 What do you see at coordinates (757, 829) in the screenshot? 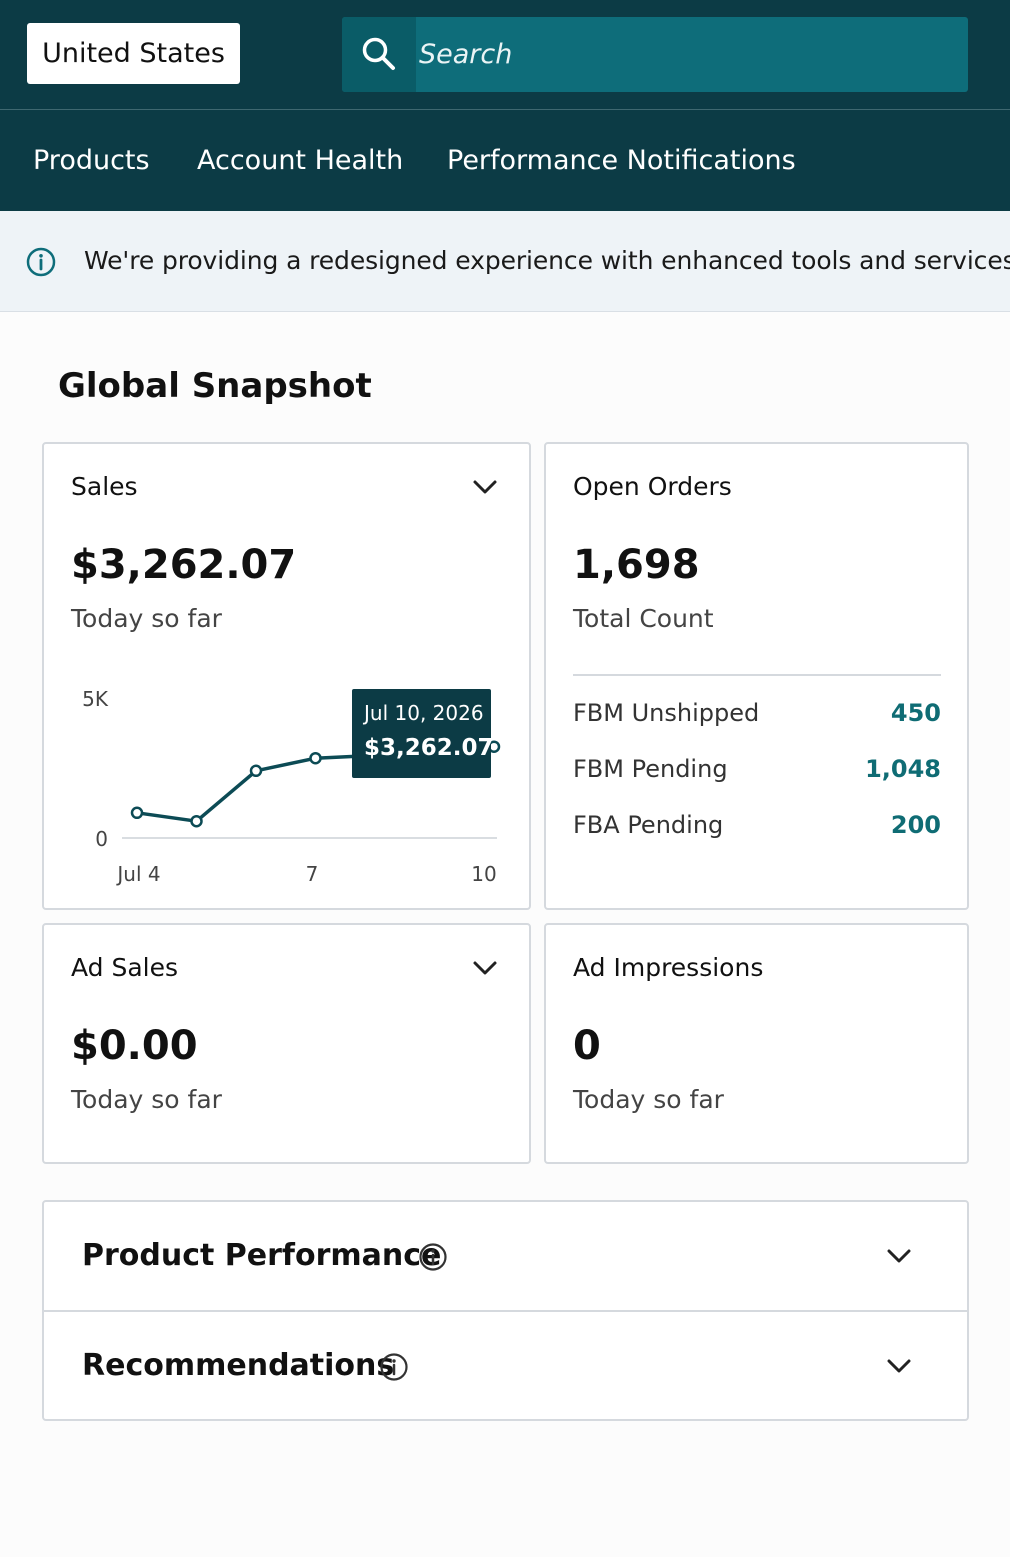
I see `order-row-fba-pending: FBA Pending 200` at bounding box center [757, 829].